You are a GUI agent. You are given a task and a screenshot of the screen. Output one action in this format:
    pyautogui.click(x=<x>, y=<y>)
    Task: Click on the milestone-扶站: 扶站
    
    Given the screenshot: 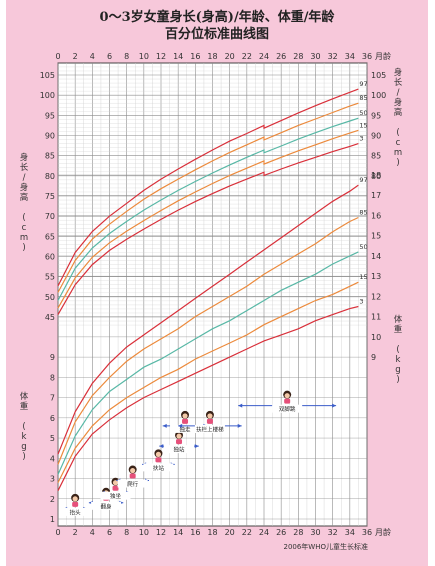 What is the action you would take?
    pyautogui.click(x=158, y=460)
    